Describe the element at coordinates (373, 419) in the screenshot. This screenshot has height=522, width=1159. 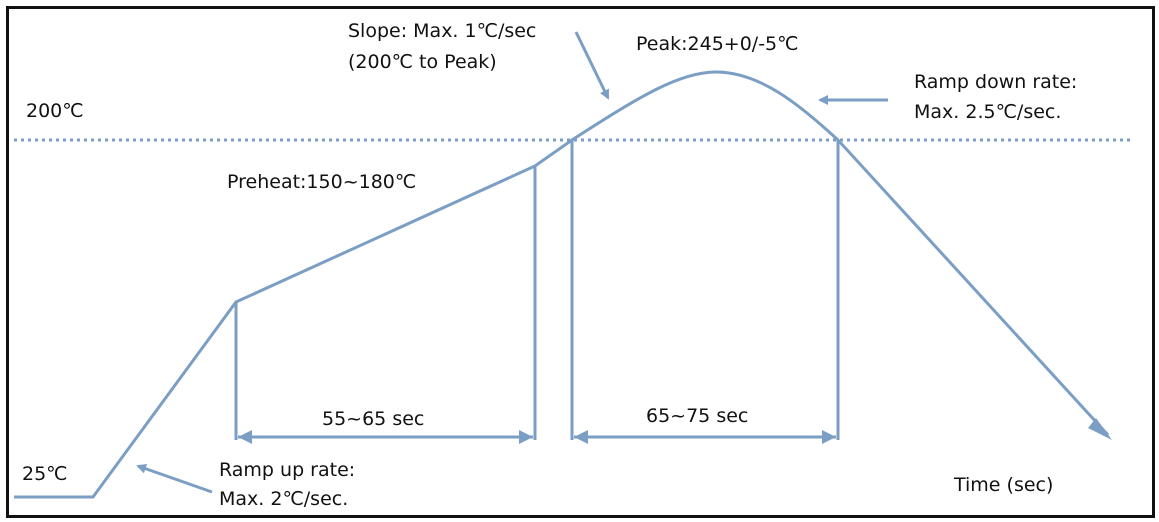
I see `preheat-duration-label: 55~65 sec` at that location.